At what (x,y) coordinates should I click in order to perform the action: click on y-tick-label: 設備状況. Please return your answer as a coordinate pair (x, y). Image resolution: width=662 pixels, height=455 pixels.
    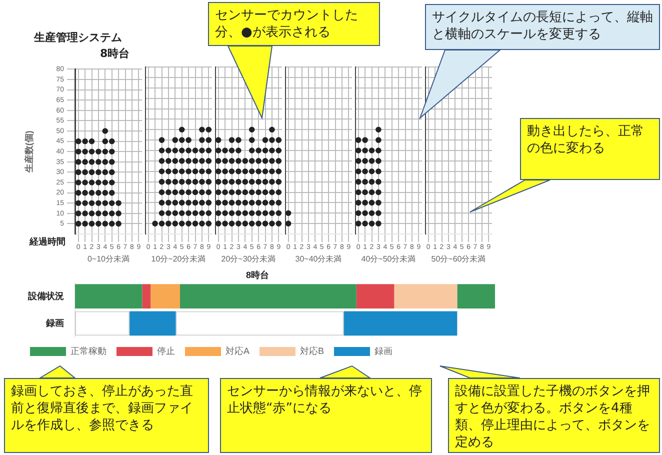
    Looking at the image, I should click on (45, 295).